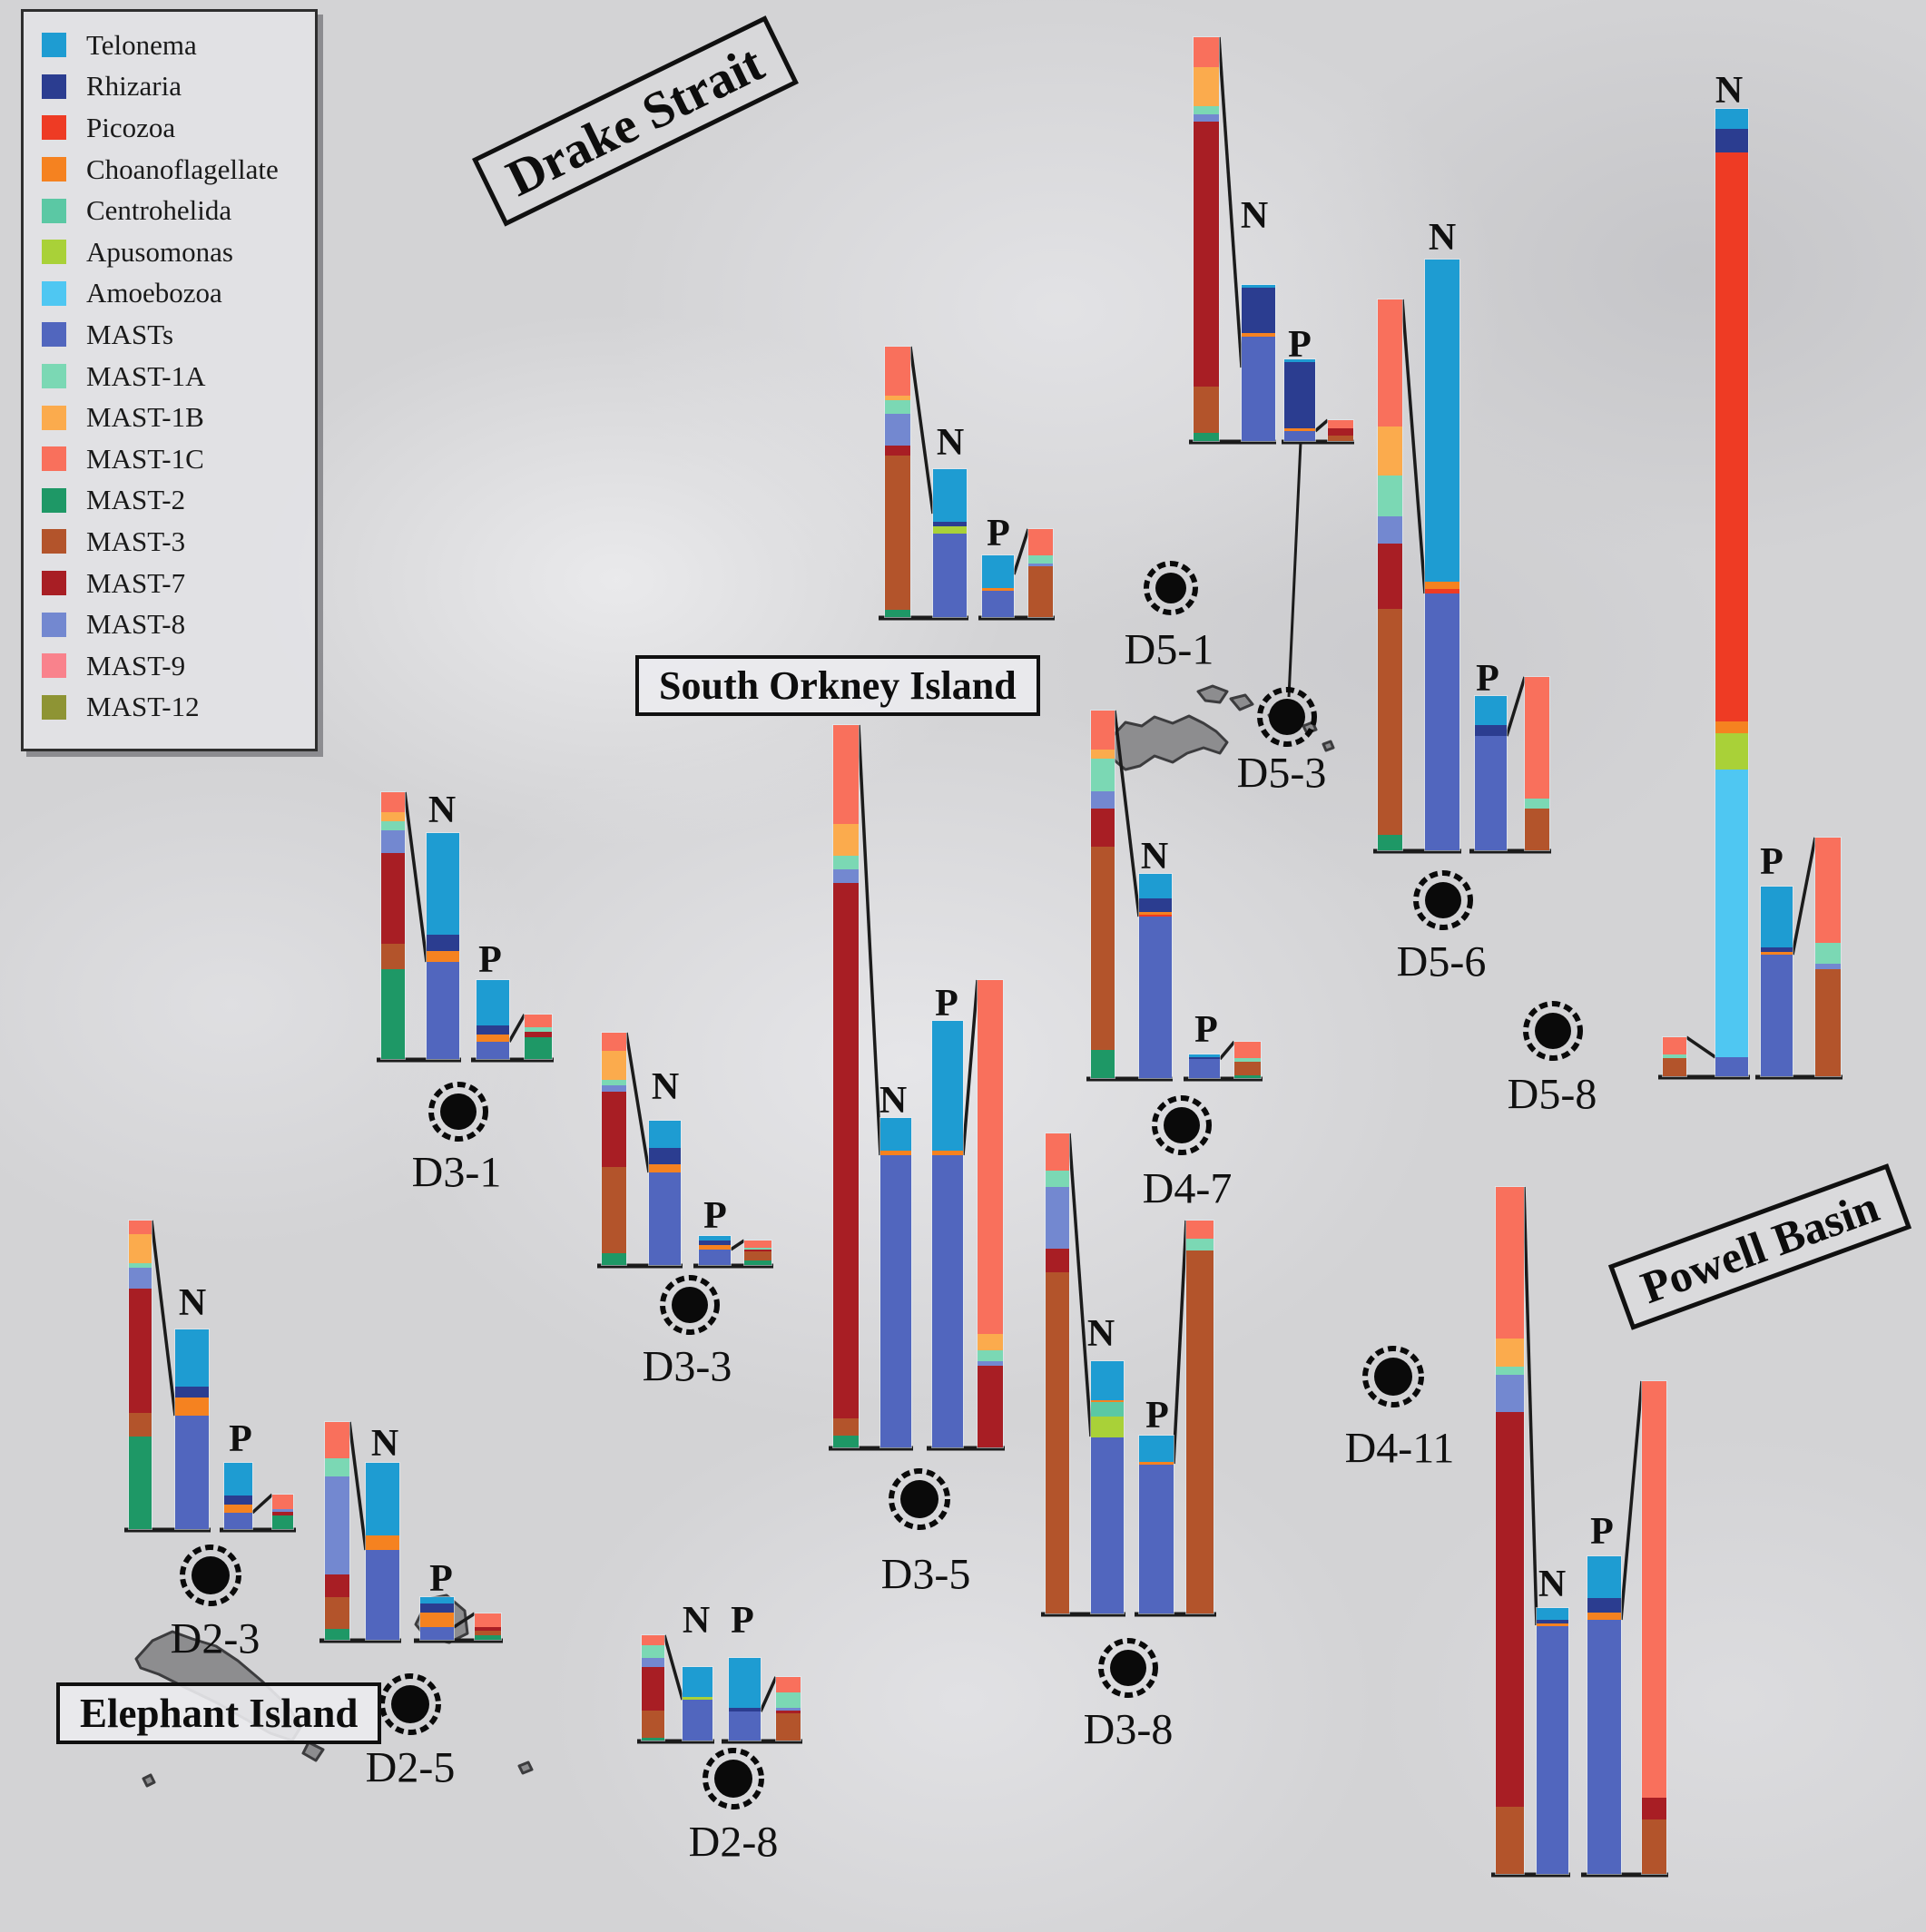 Image resolution: width=1926 pixels, height=1932 pixels. Describe the element at coordinates (665, 1193) in the screenshot. I see `stacked-bar-D3-3-N-main` at that location.